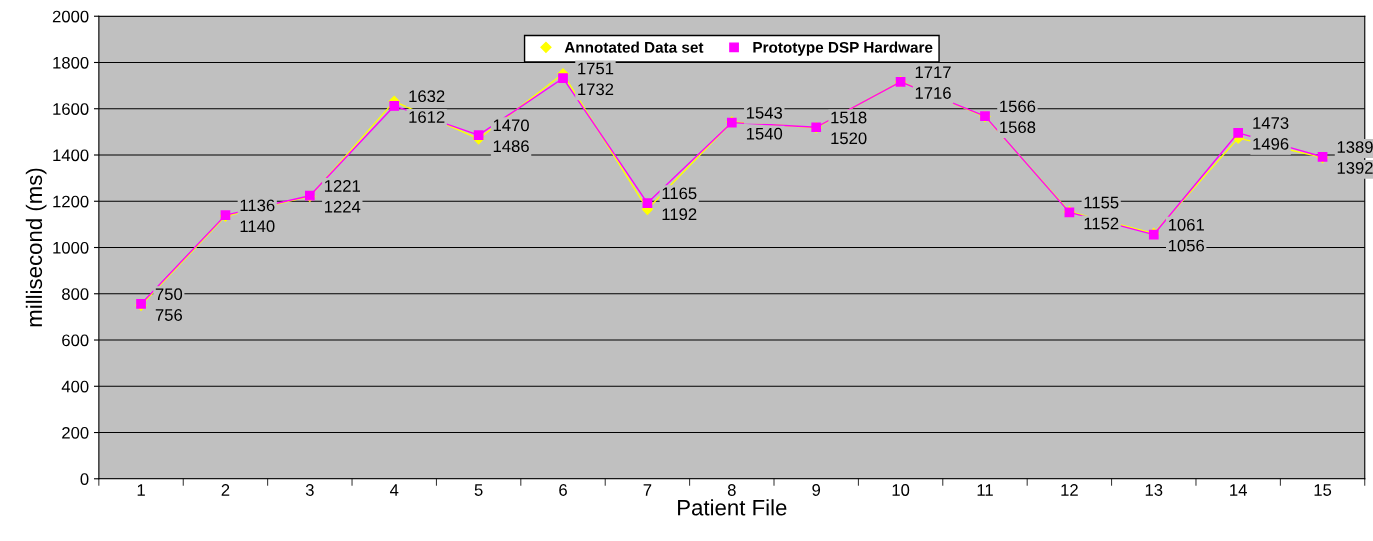 This screenshot has width=1373, height=541. I want to click on data-label: 1192, so click(679, 214).